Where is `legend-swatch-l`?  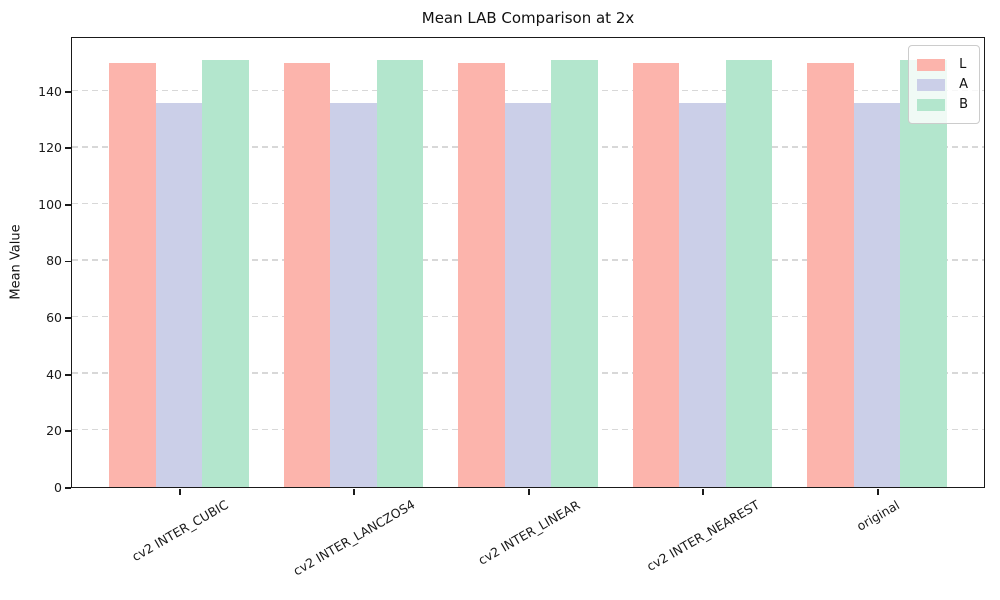 legend-swatch-l is located at coordinates (931, 64).